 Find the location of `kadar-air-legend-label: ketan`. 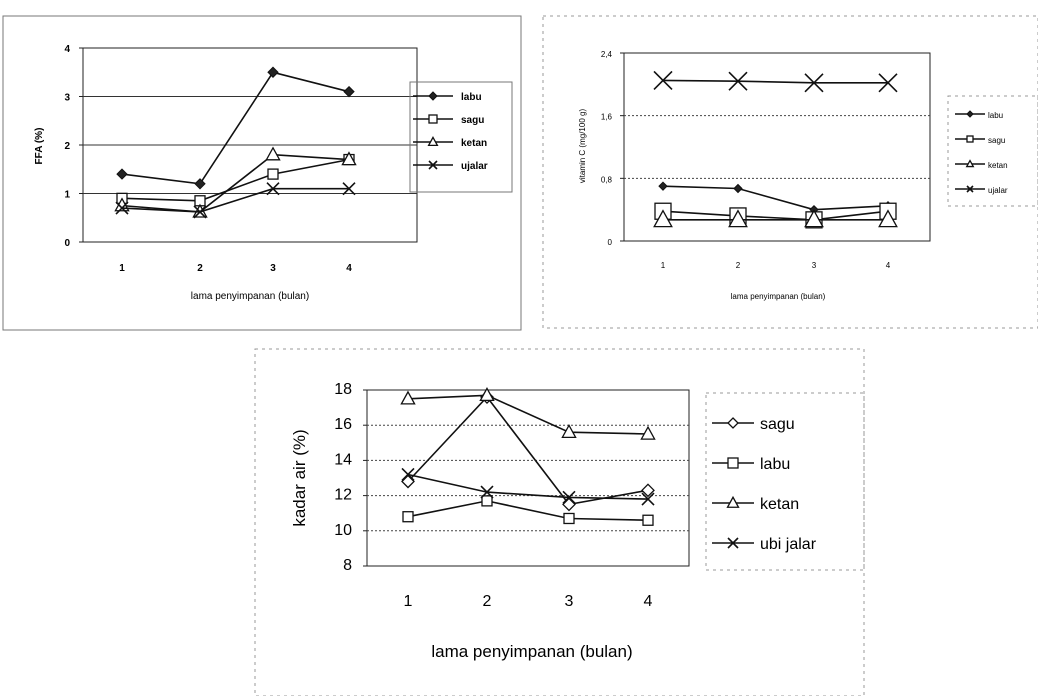

kadar-air-legend-label: ketan is located at coordinates (779, 504).